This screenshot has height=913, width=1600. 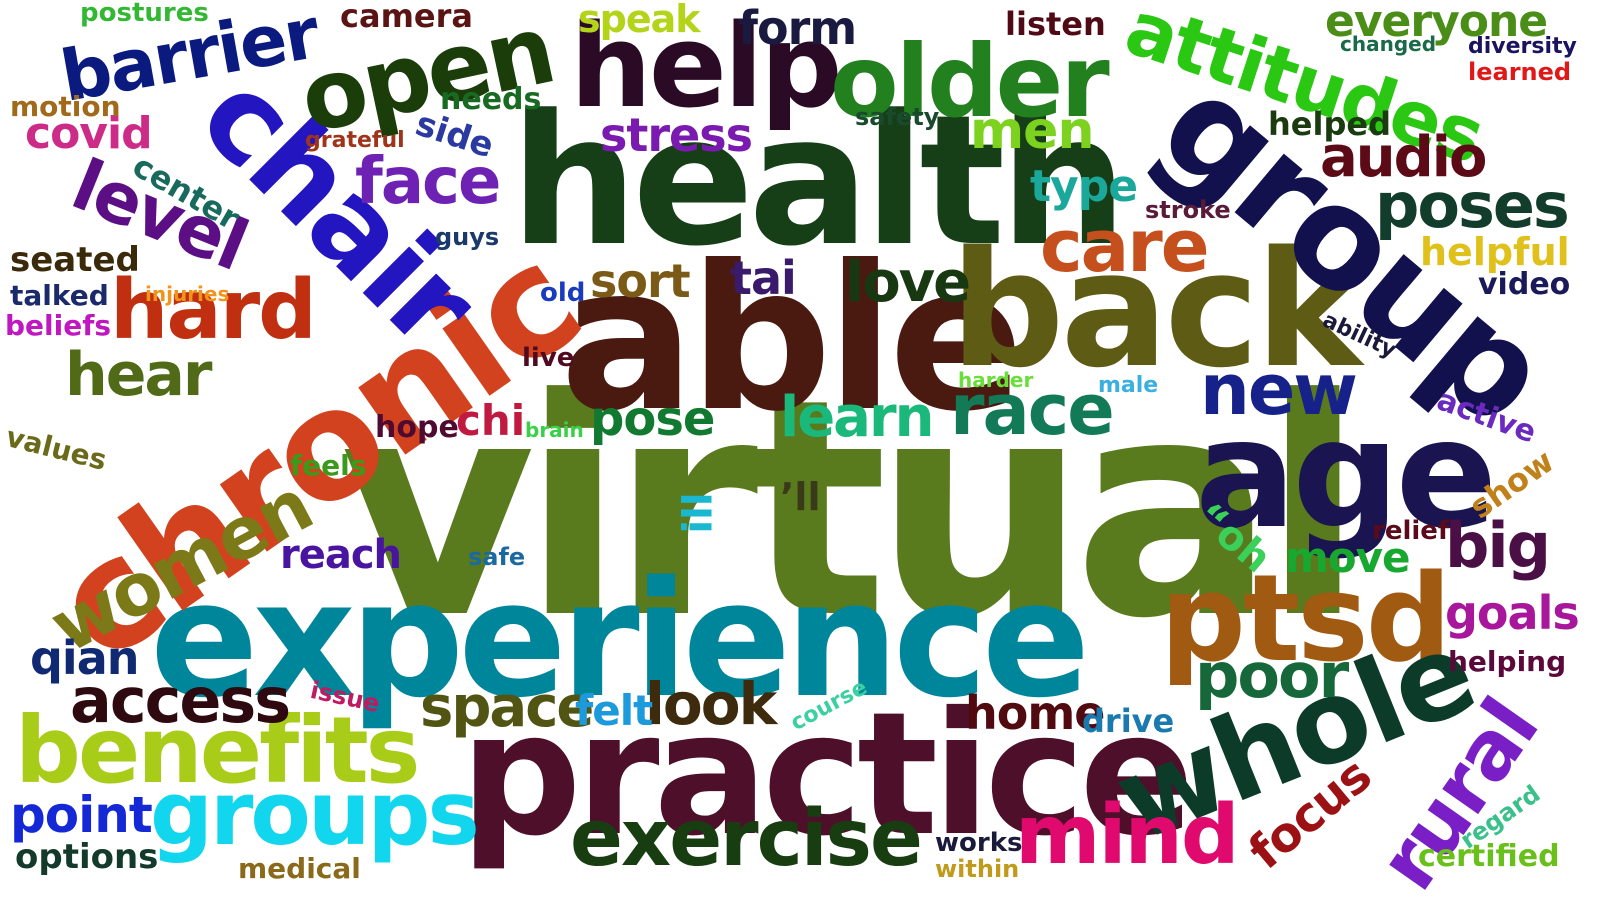 I want to click on word-race: race, so click(x=1032, y=410).